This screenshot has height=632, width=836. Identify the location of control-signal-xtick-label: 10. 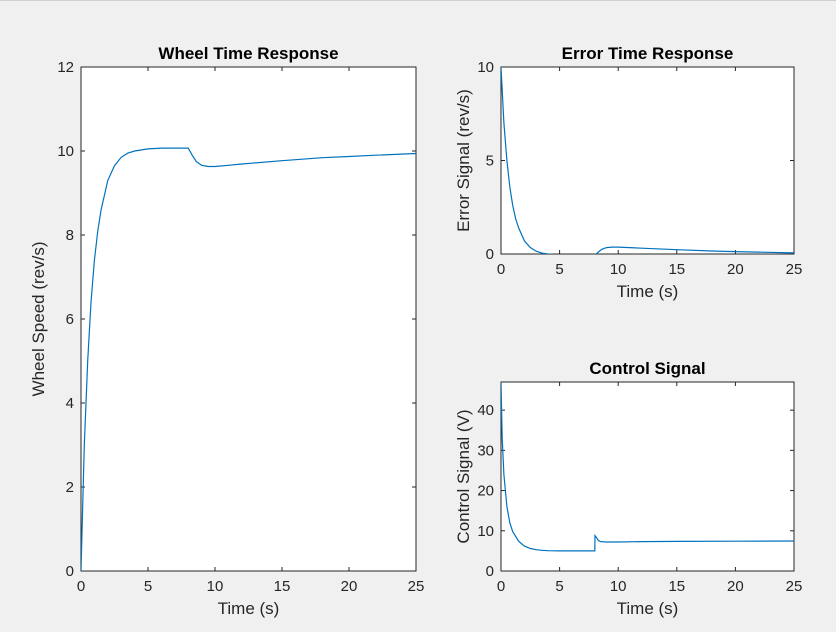
(618, 586).